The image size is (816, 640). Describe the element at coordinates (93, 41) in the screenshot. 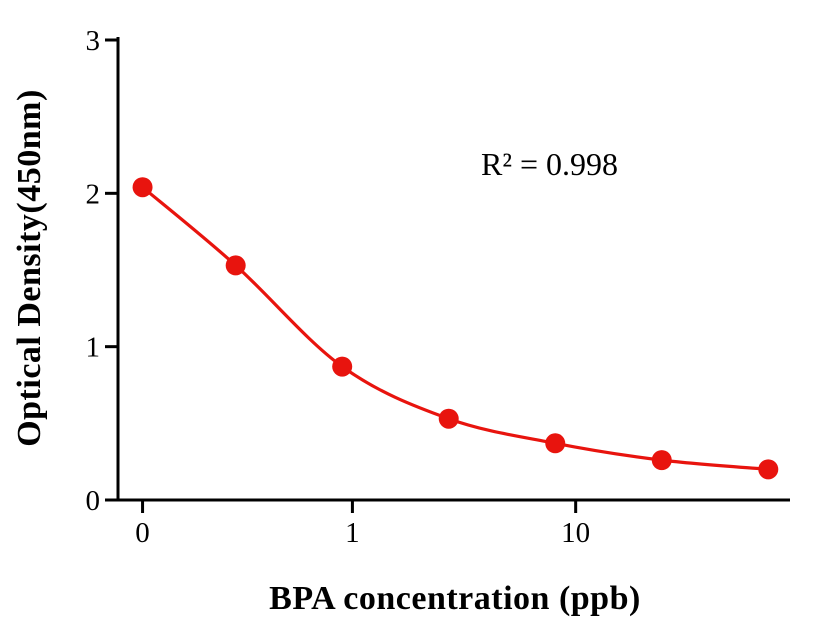

I see `y-tick-label: 3` at that location.